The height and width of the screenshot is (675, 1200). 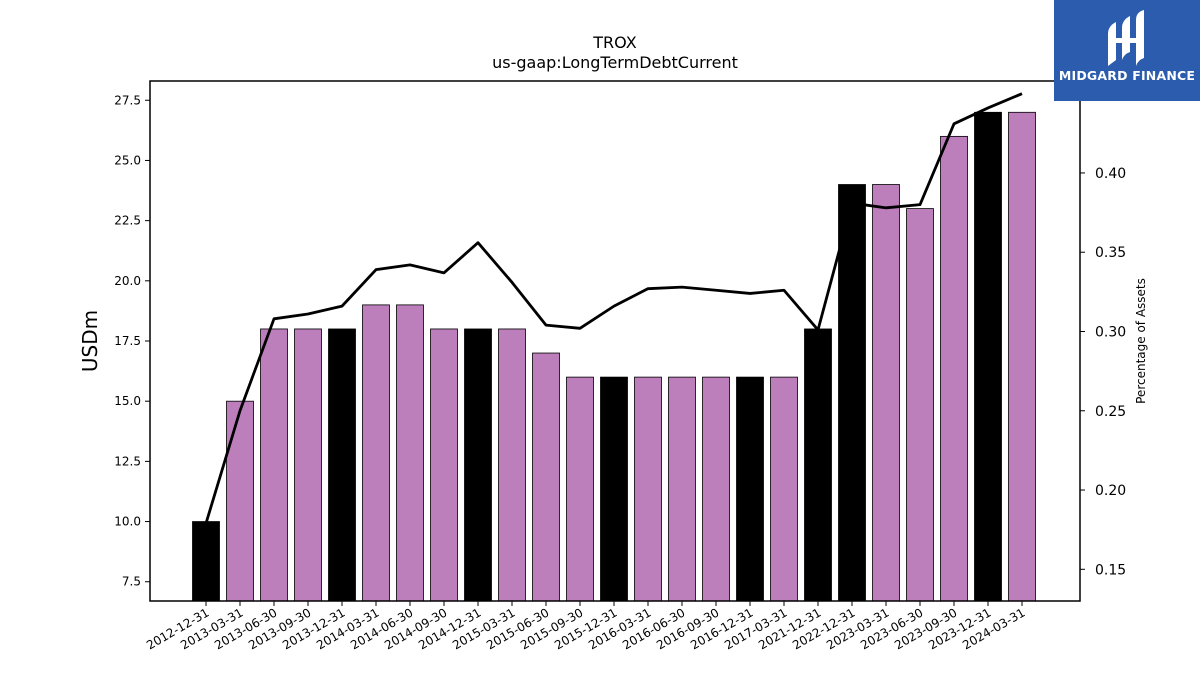 What do you see at coordinates (127, 160) in the screenshot?
I see `left-tick-label: 25.0` at bounding box center [127, 160].